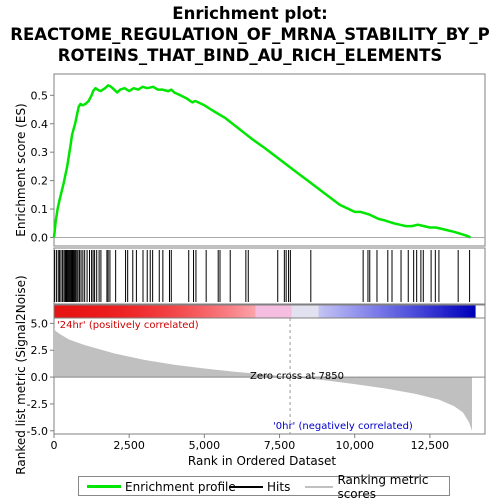 The height and width of the screenshot is (501, 500). Describe the element at coordinates (40, 124) in the screenshot. I see `es-y-tick-label: 0.4` at that location.